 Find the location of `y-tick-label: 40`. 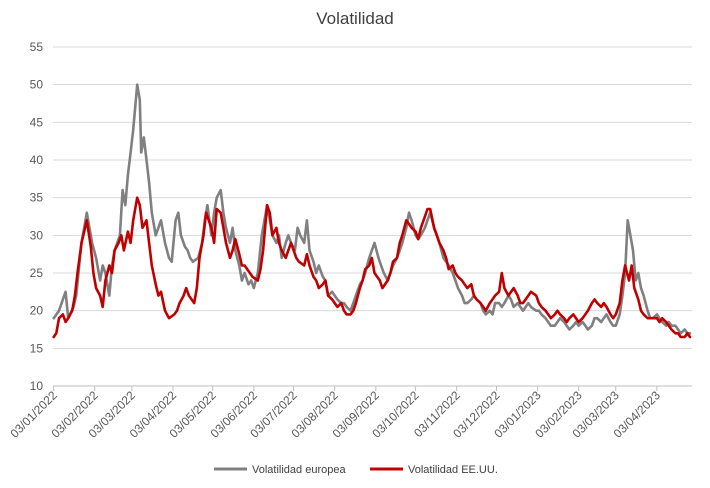

y-tick-label: 40 is located at coordinates (37, 160).